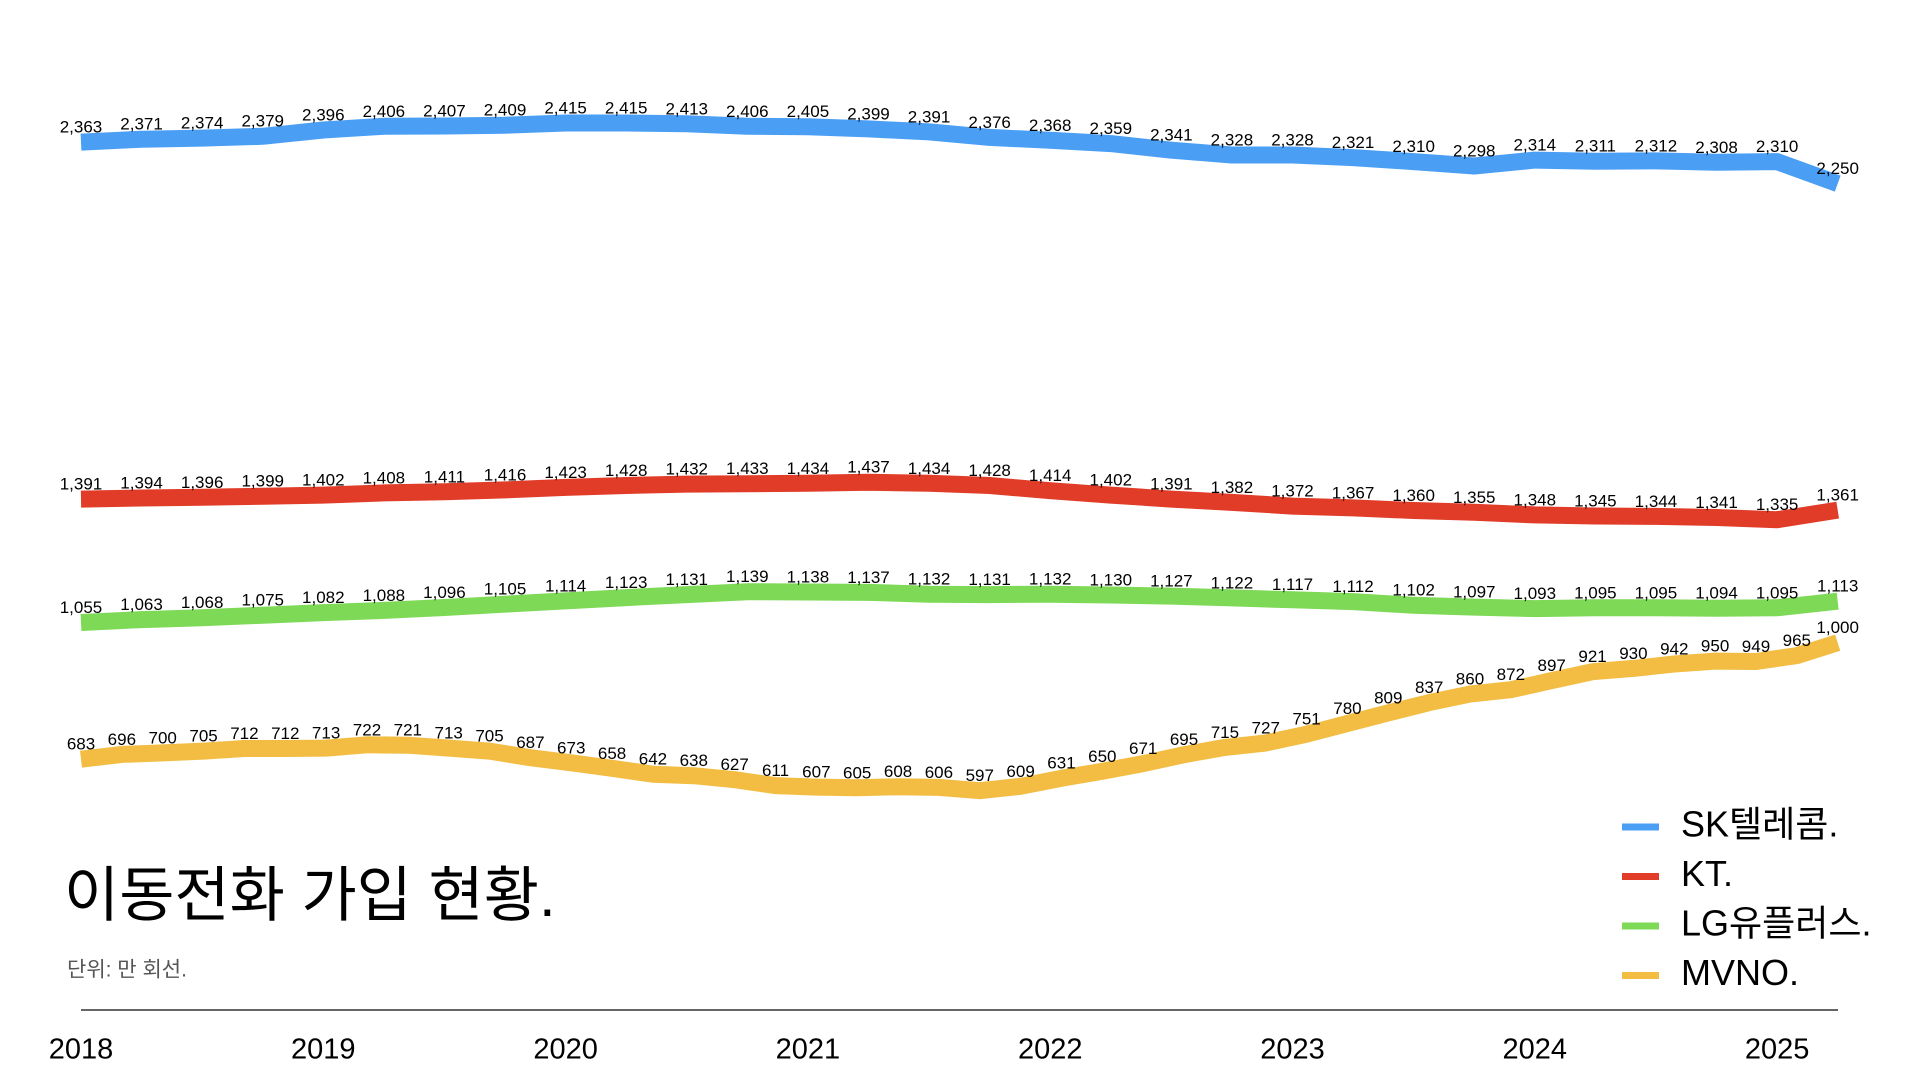 The image size is (1920, 1080). What do you see at coordinates (1716, 147) in the screenshot?
I see `value-label: 2,308` at bounding box center [1716, 147].